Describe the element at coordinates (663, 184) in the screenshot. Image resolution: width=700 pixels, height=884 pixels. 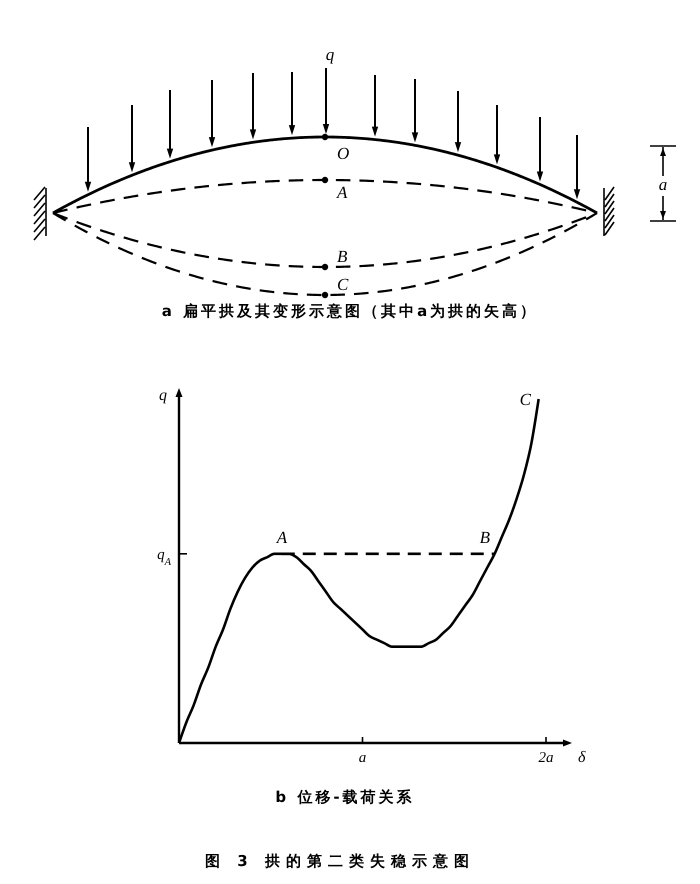
I see `text: a` at that location.